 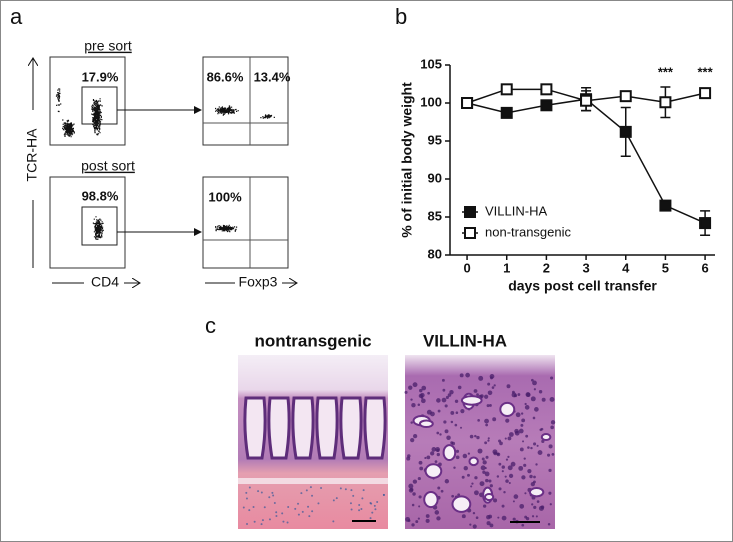 What do you see at coordinates (435, 139) in the screenshot?
I see `y-tick-label: 95` at bounding box center [435, 139].